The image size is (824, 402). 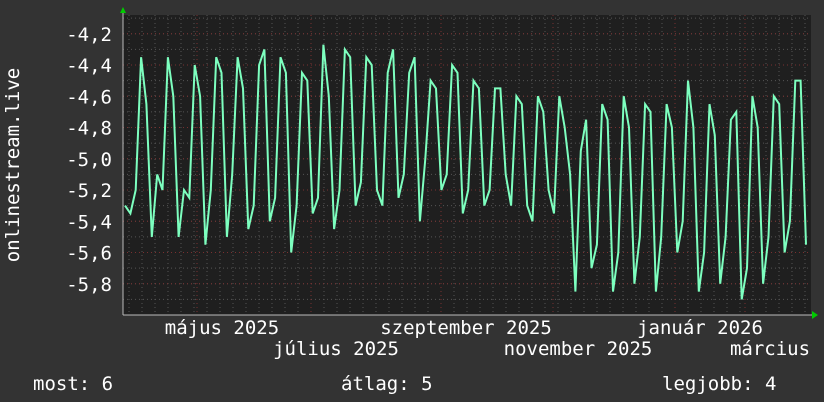 I want to click on legend-best: legjobb: 4, so click(x=719, y=384).